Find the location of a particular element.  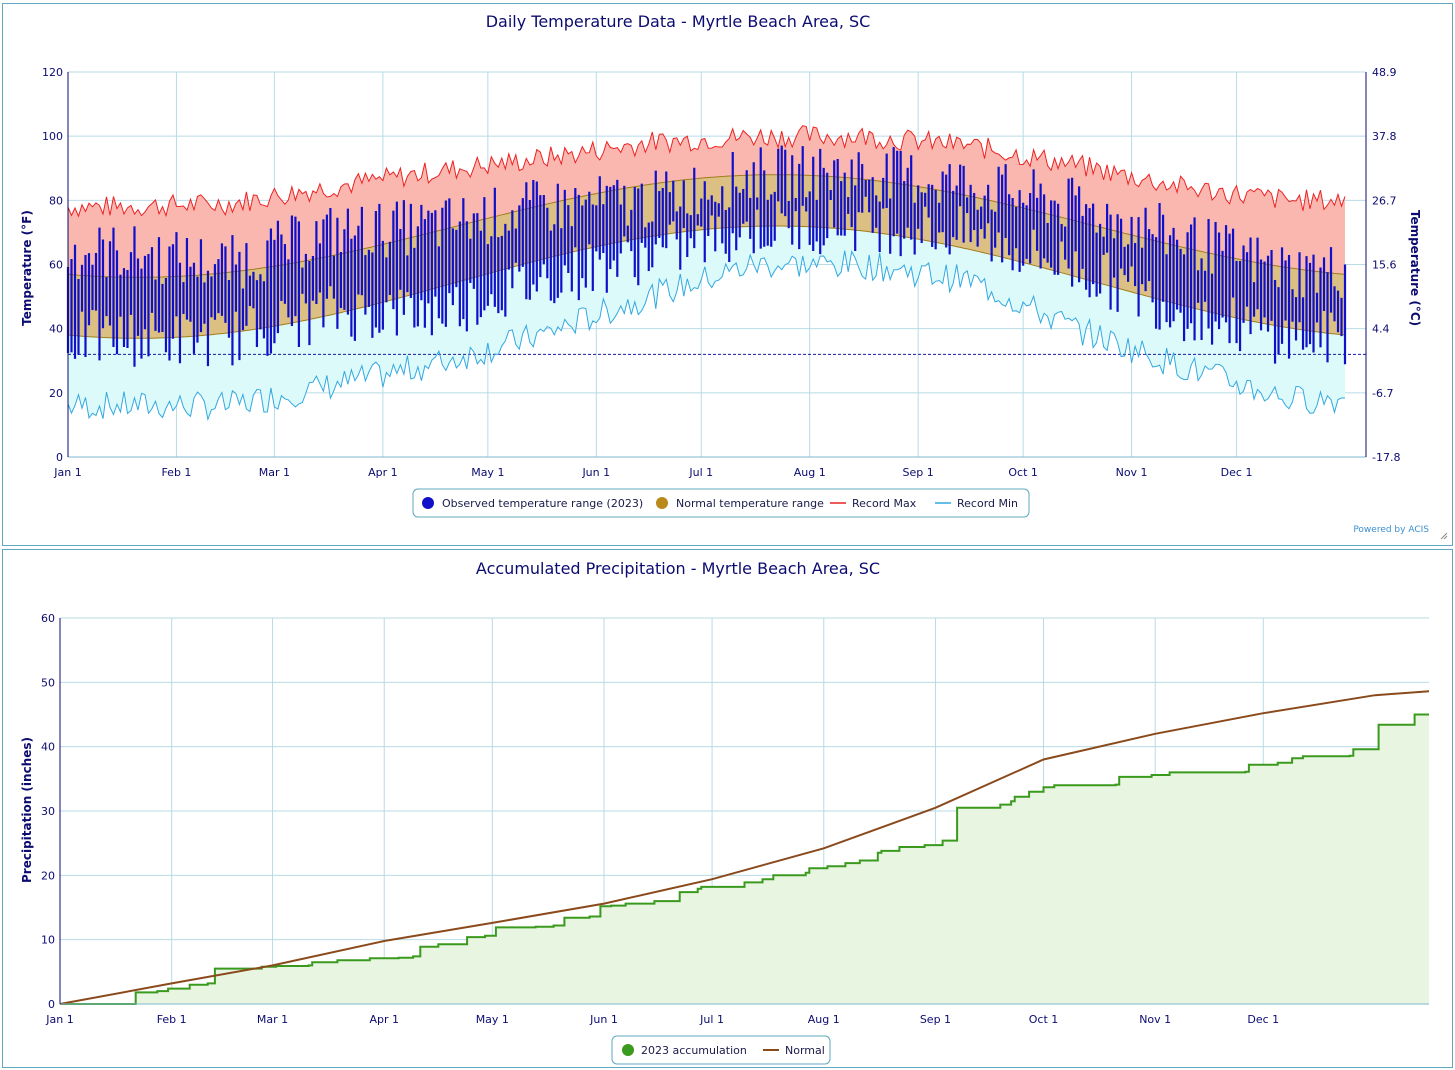

temperature-y-tick-right: 26.7 is located at coordinates (1384, 200).